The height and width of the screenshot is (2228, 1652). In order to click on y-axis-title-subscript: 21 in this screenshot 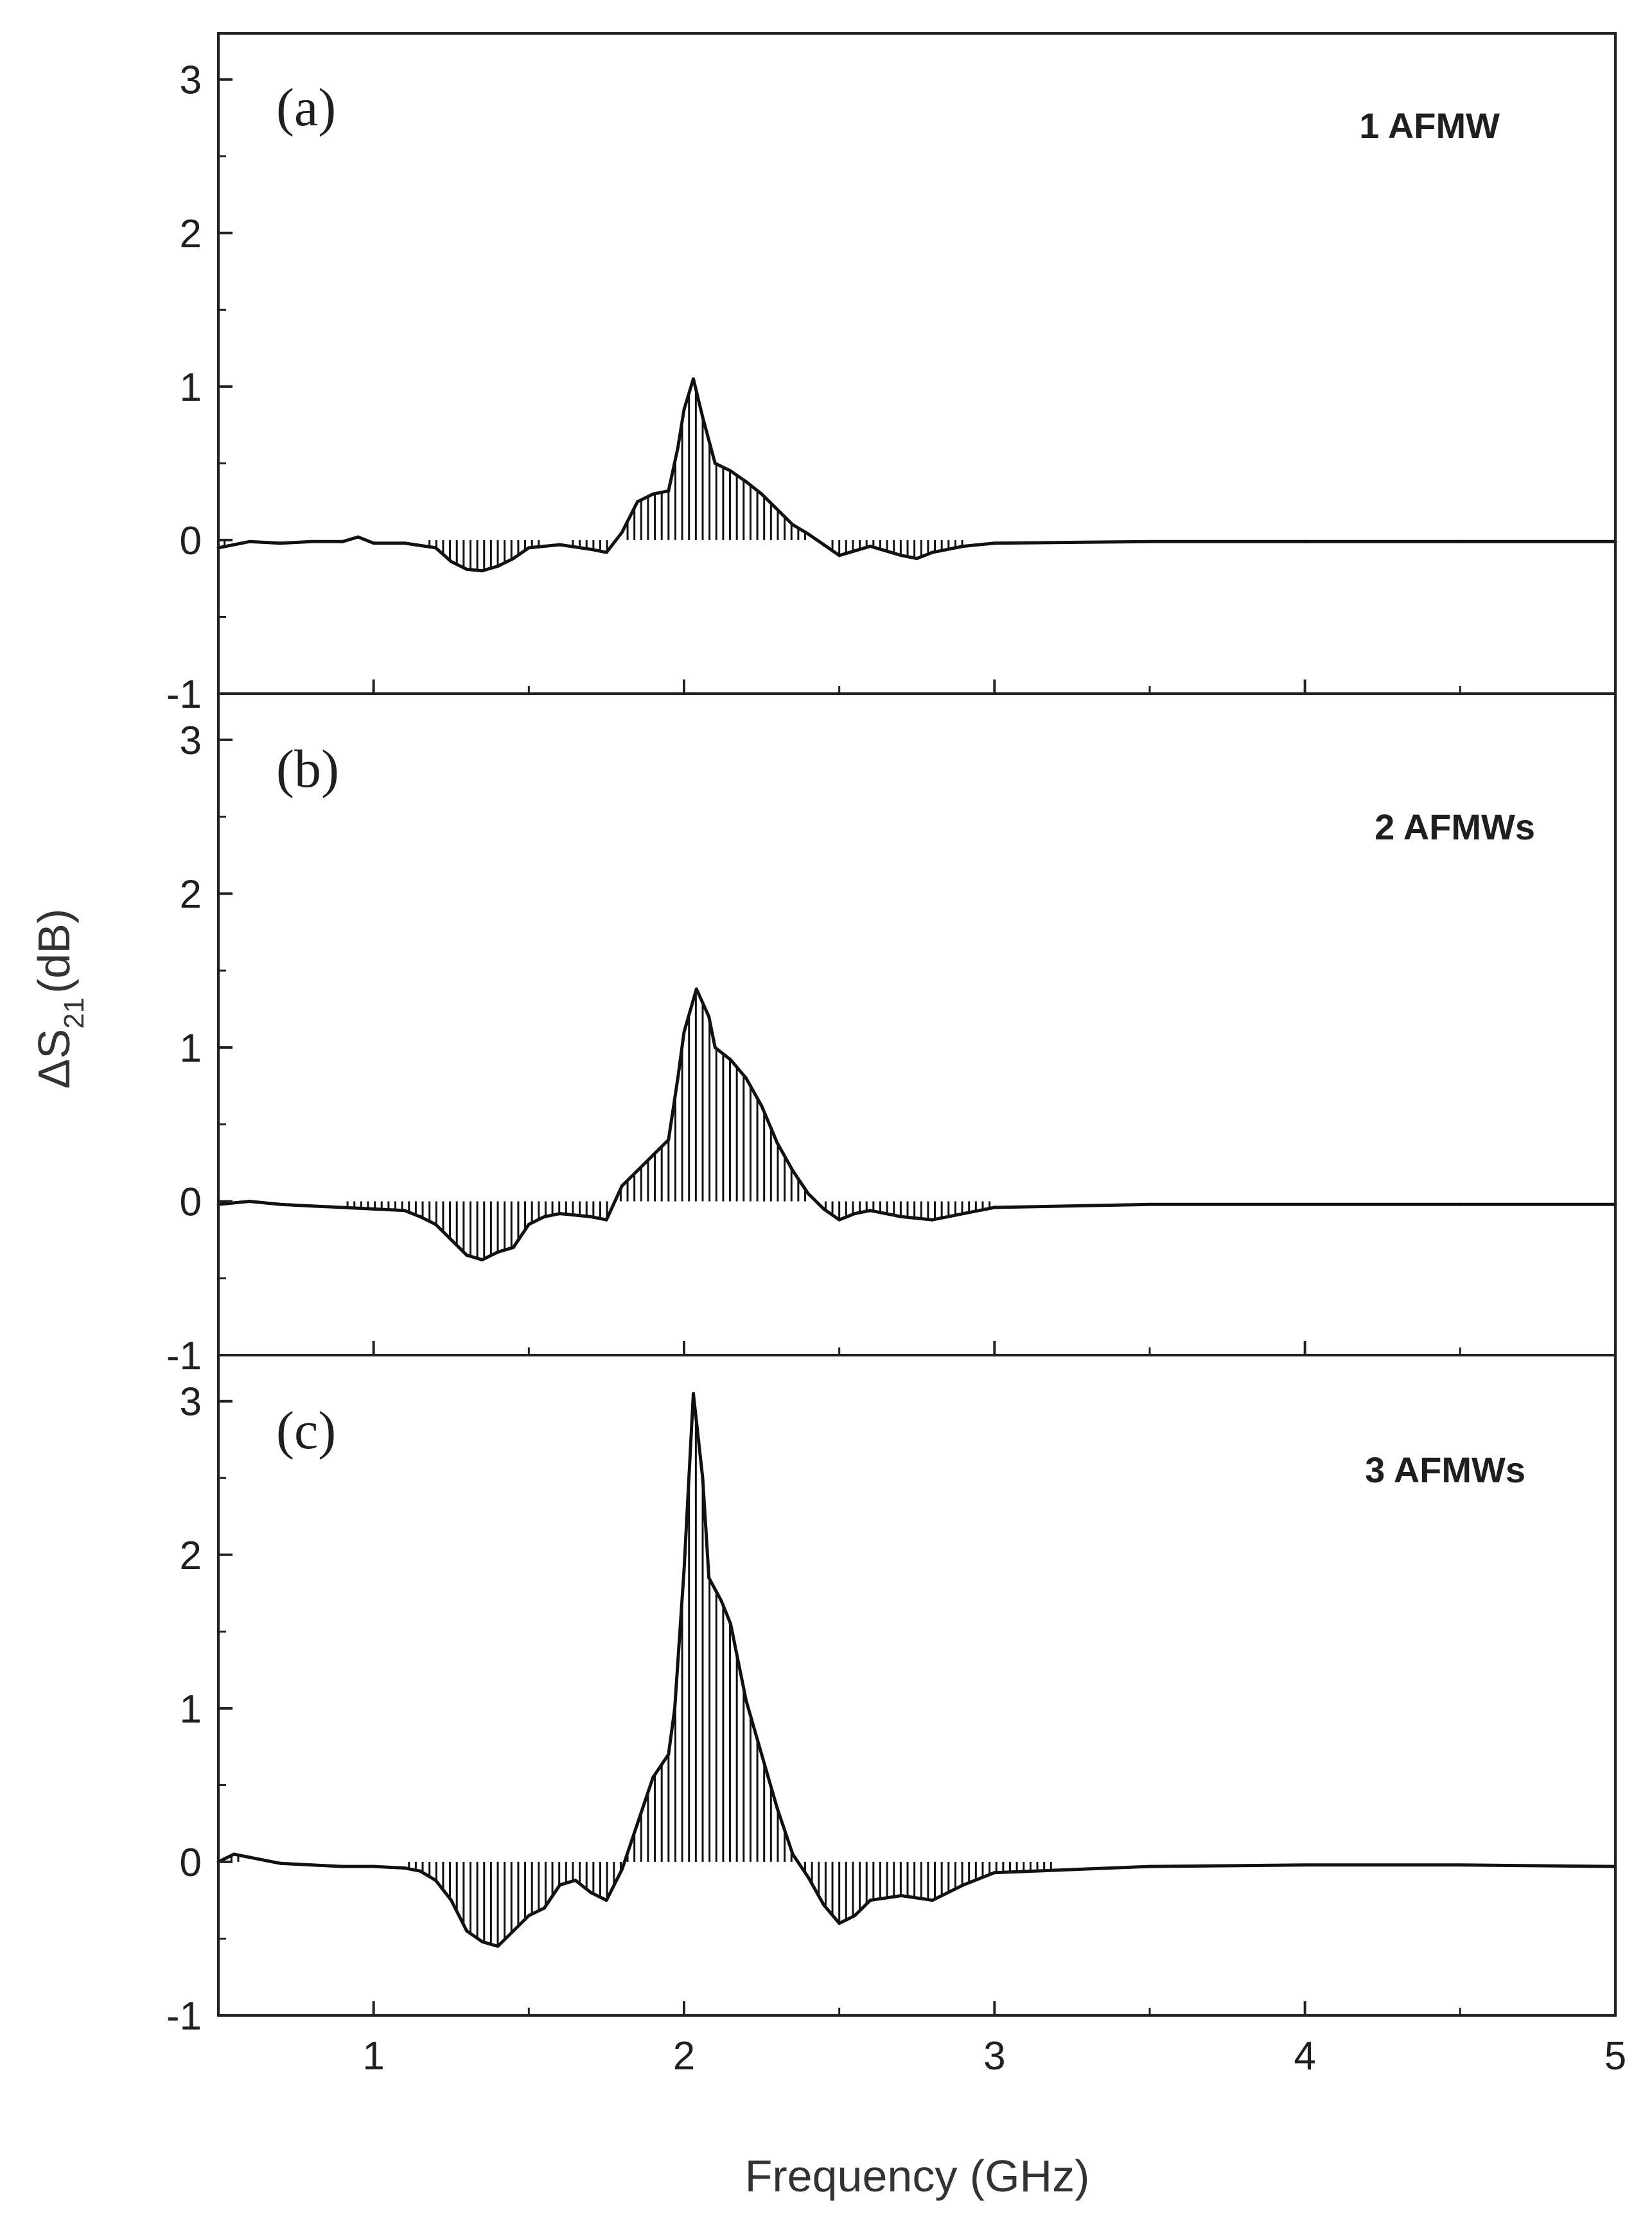, I will do `click(74, 1013)`.